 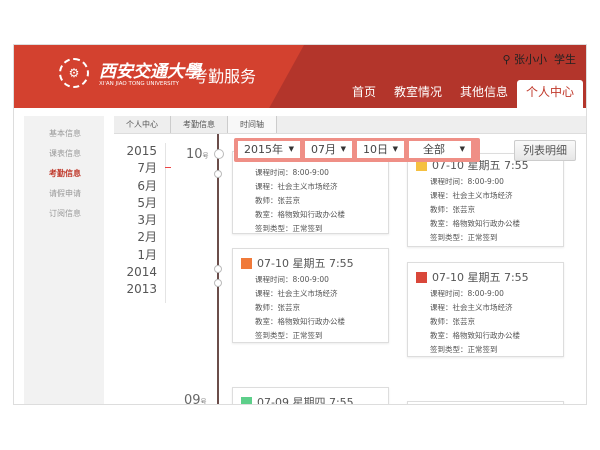 I want to click on breadcrumb-current: 时间轴, so click(x=252, y=124).